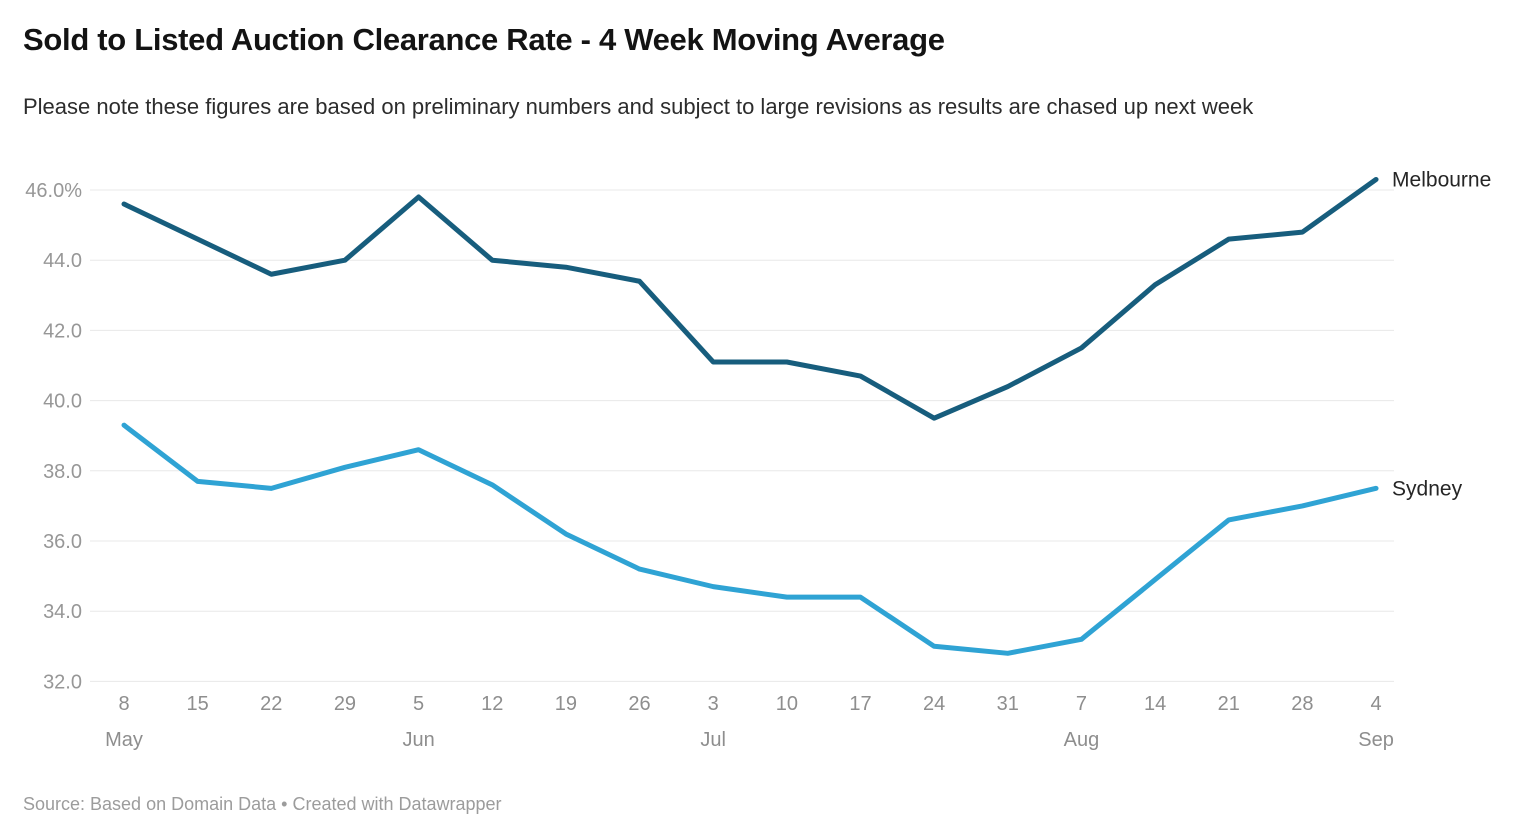 The image size is (1540, 840). I want to click on x-axis-tick-label: 4, so click(1375, 704).